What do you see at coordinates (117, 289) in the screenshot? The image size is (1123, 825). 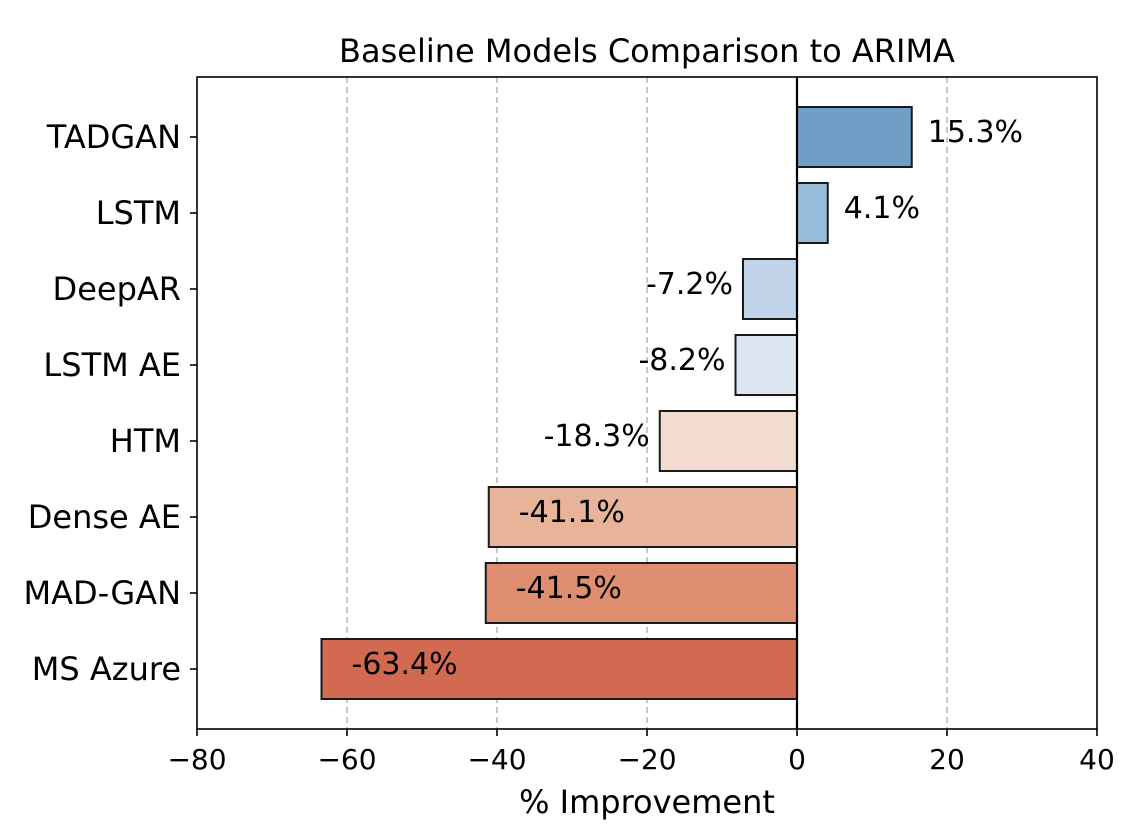 I see `category-label: DeepAR` at bounding box center [117, 289].